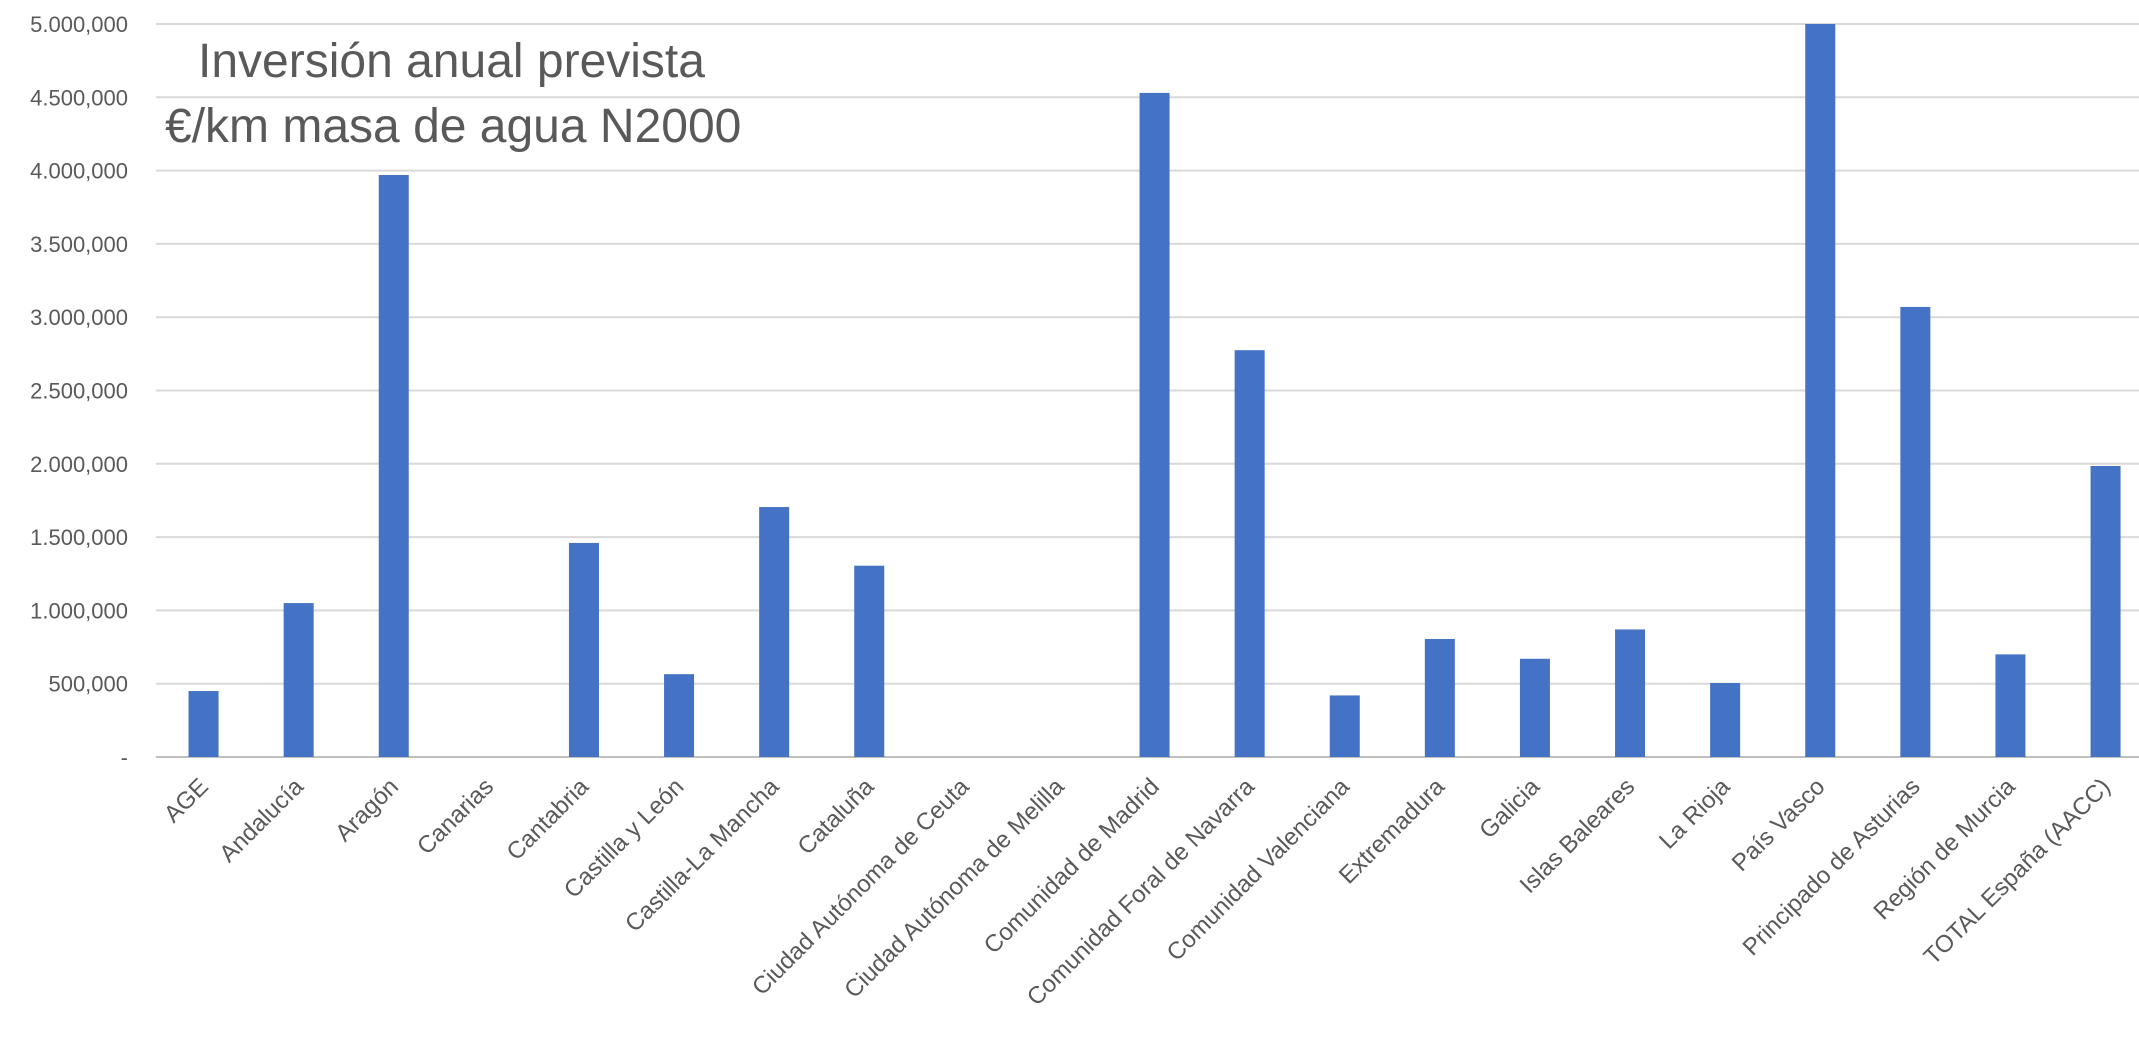 This screenshot has height=1045, width=2139. What do you see at coordinates (79, 464) in the screenshot?
I see `y-tick-label: 2.000,000` at bounding box center [79, 464].